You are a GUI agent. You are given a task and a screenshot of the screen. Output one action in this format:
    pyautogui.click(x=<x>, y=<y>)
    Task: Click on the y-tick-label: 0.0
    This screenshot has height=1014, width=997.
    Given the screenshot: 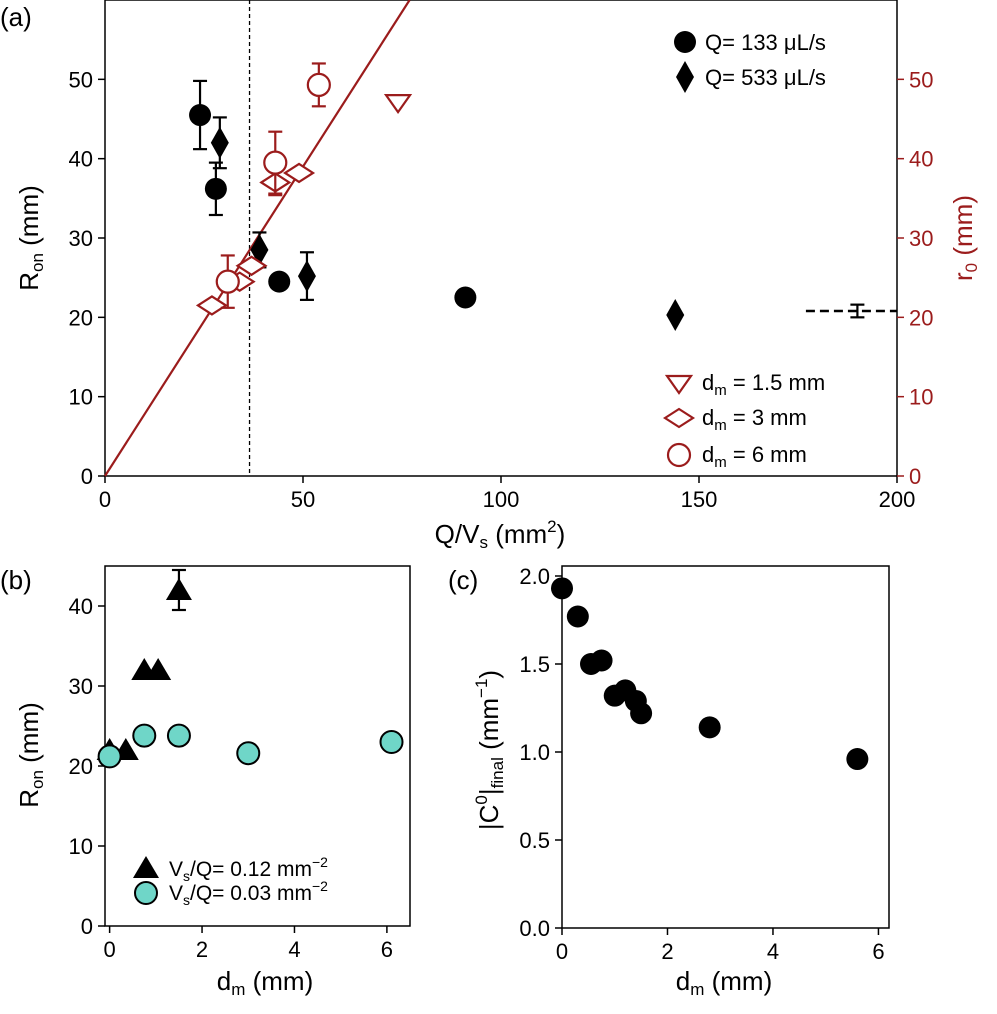 What is the action you would take?
    pyautogui.click(x=534, y=928)
    